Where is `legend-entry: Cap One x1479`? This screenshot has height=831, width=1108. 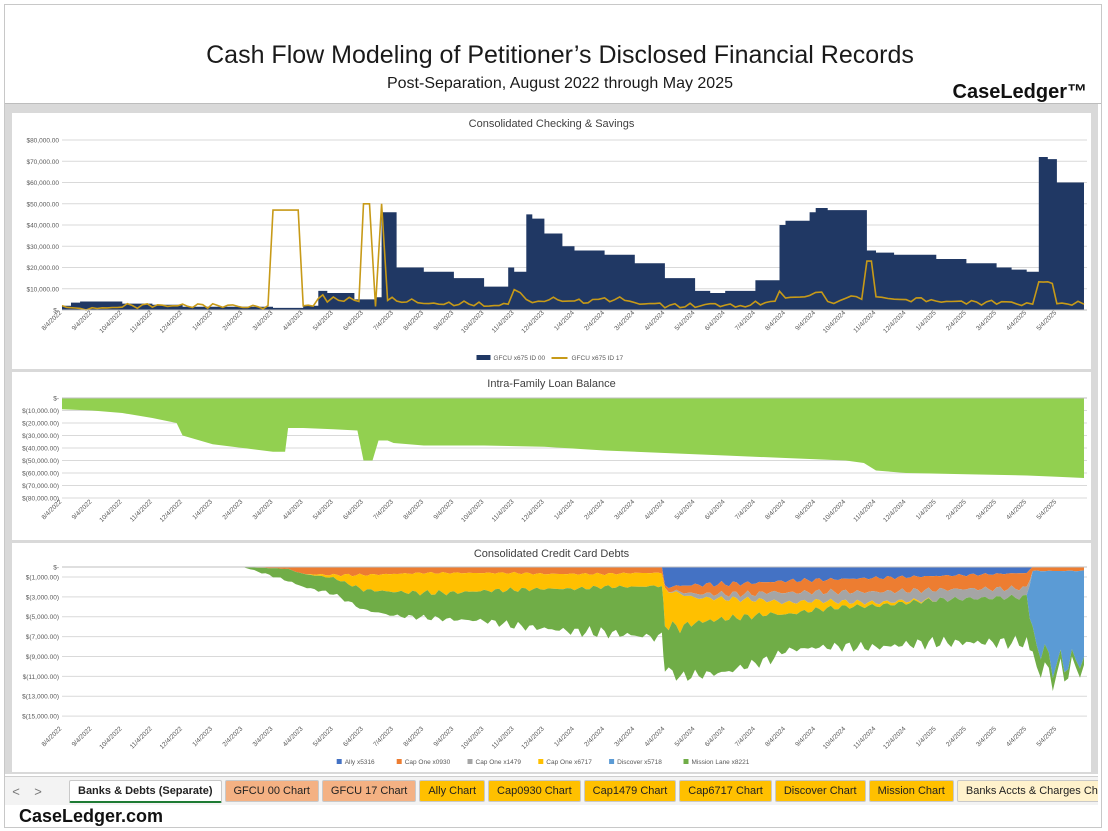 legend-entry: Cap One x1479 is located at coordinates (494, 762).